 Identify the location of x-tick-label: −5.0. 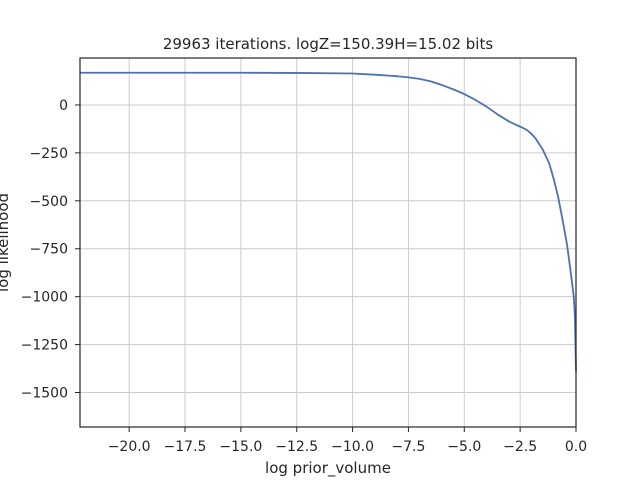
(464, 447).